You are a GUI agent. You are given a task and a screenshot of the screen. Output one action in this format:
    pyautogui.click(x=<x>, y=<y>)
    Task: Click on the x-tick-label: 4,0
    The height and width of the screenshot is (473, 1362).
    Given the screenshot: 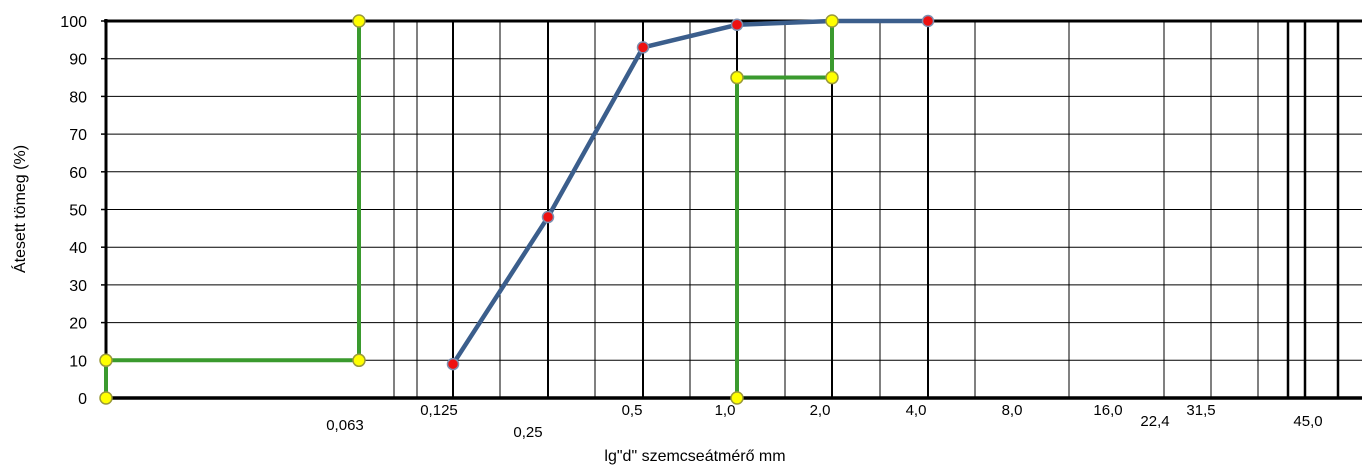 What is the action you would take?
    pyautogui.click(x=916, y=410)
    